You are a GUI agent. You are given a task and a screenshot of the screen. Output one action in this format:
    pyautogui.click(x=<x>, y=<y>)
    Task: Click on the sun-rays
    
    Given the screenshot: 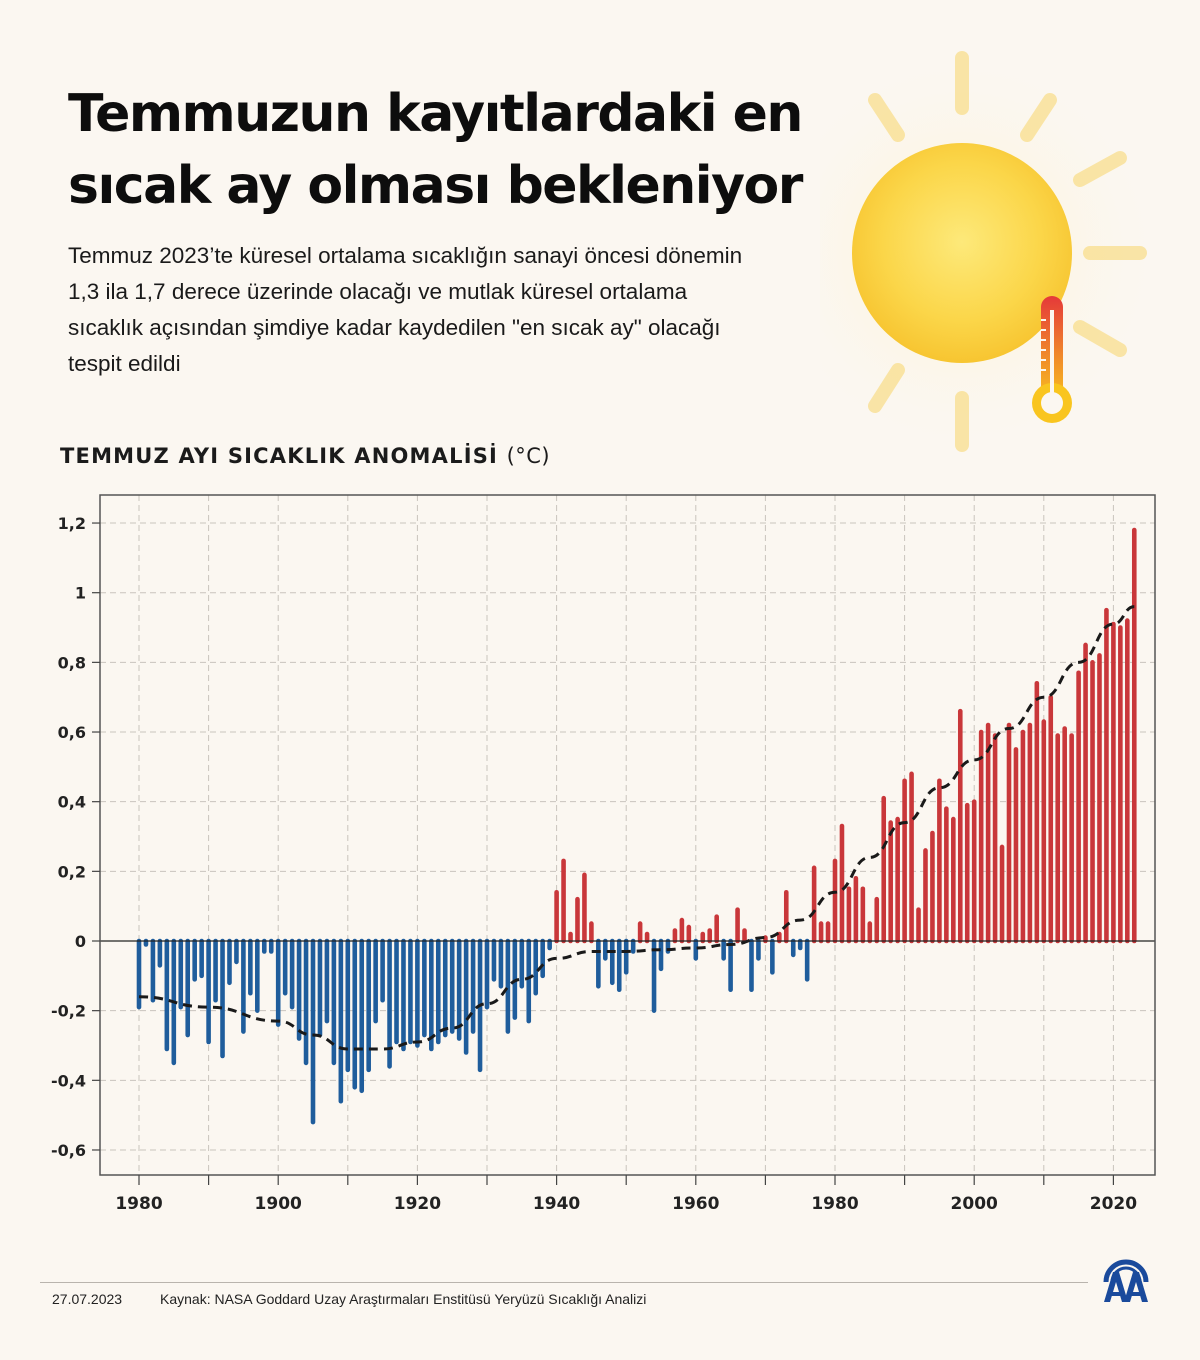 What is the action you would take?
    pyautogui.click(x=1007, y=251)
    